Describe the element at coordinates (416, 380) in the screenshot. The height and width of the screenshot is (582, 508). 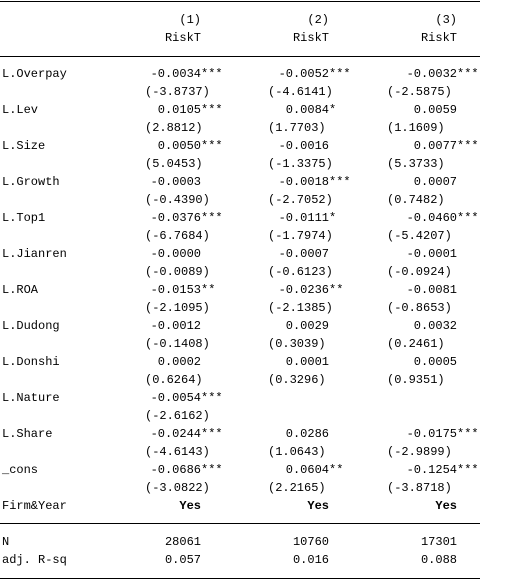
I see `t-statistic: (0.9351)` at that location.